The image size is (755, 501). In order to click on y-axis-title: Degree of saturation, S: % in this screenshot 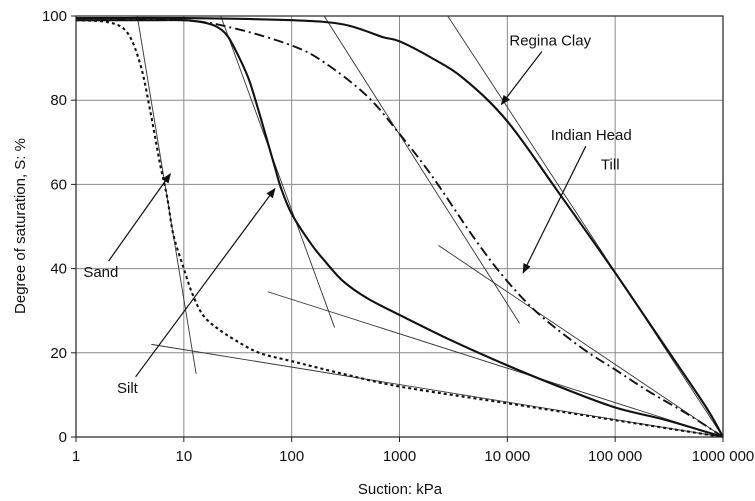, I will do `click(20, 226)`.